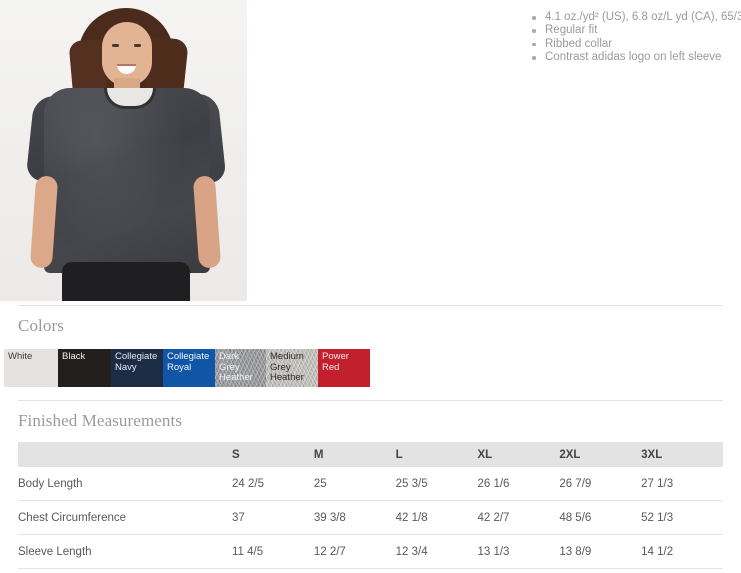 This screenshot has height=573, width=741. I want to click on list-item: Ribbed collar, so click(636, 44).